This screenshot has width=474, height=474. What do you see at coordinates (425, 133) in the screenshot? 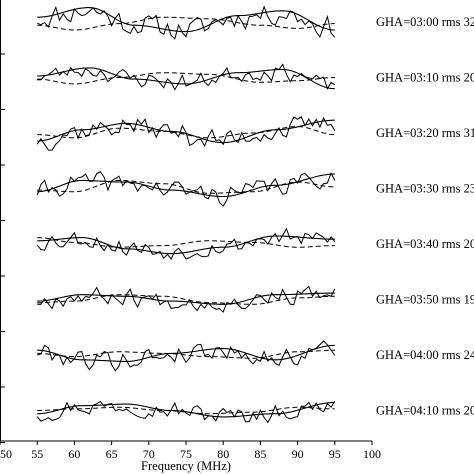
I see `panel-label: GHA=03:20 rms 31` at bounding box center [425, 133].